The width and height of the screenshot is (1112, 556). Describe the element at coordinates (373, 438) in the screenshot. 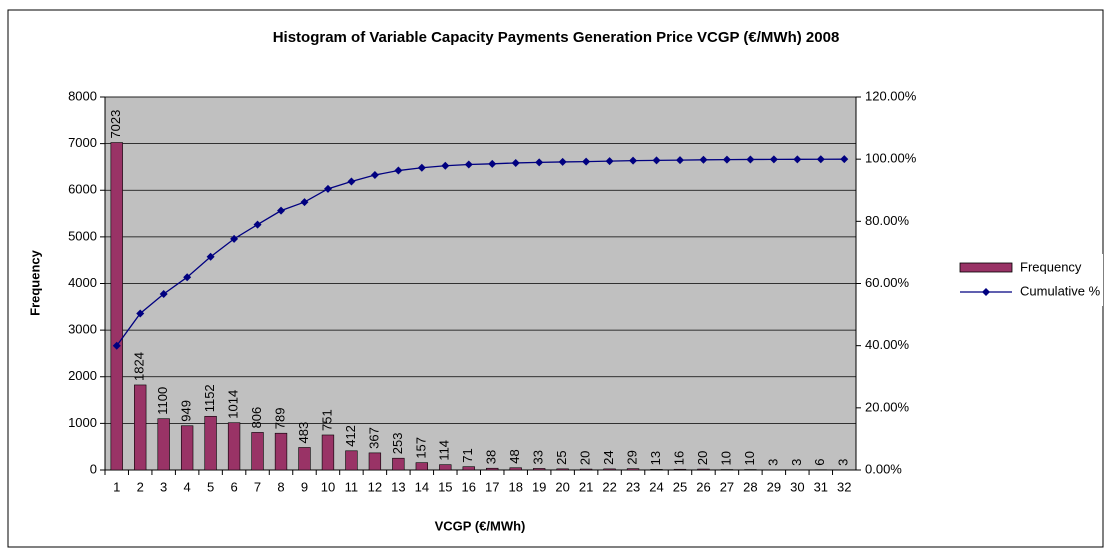

I see `data-label: 367` at that location.